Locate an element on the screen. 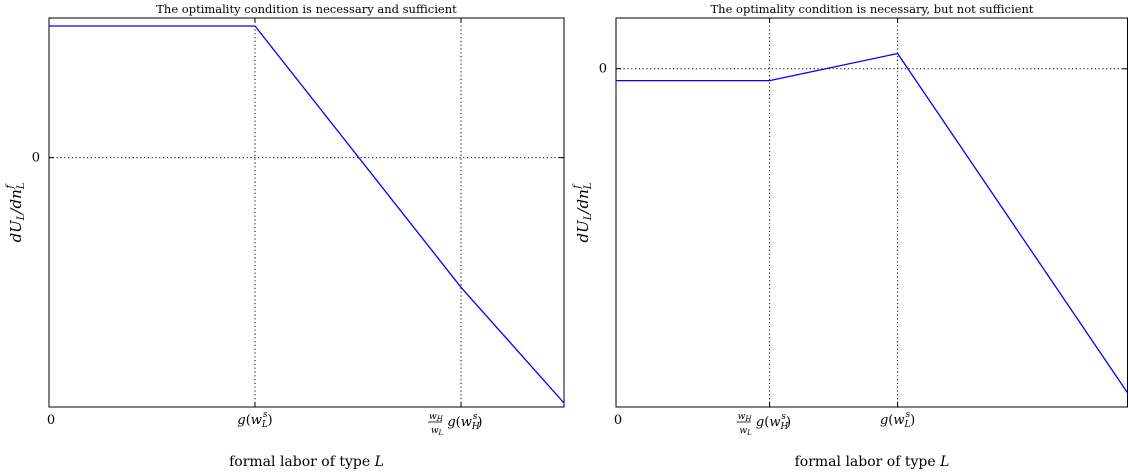  left-y-axis-label: dUL/dnLf is located at coordinates (16, 212).